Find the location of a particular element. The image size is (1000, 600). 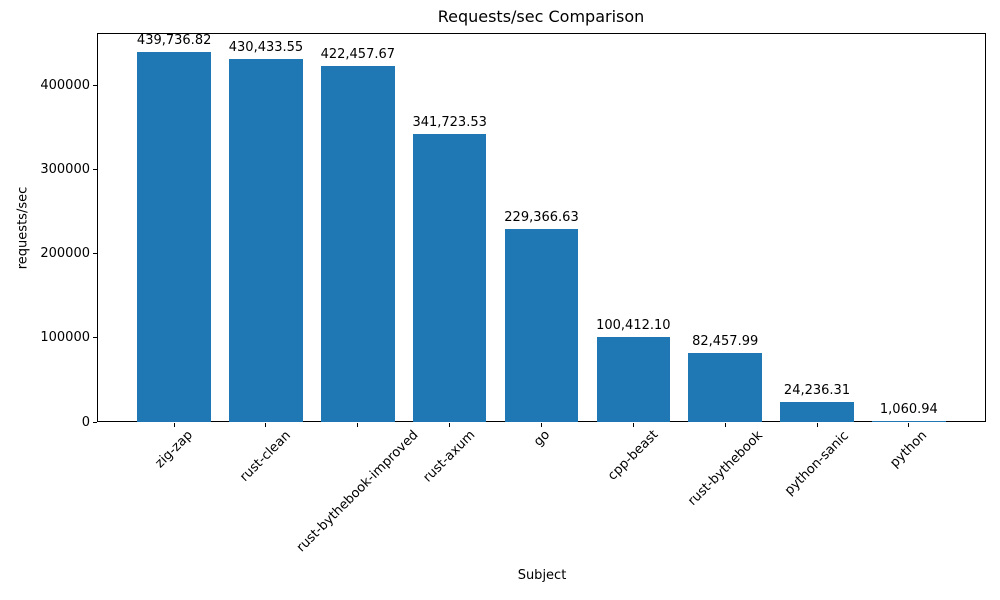

bar-value-label: 82,457.99 is located at coordinates (725, 341).